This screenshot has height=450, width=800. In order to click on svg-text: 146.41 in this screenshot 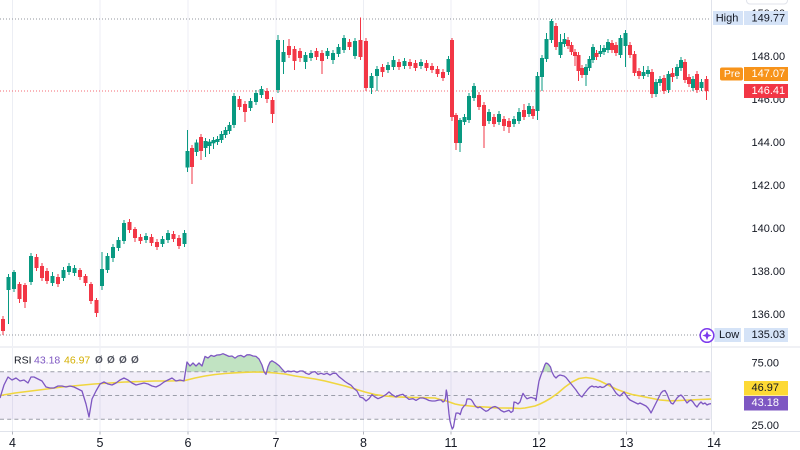, I will do `click(769, 91)`.